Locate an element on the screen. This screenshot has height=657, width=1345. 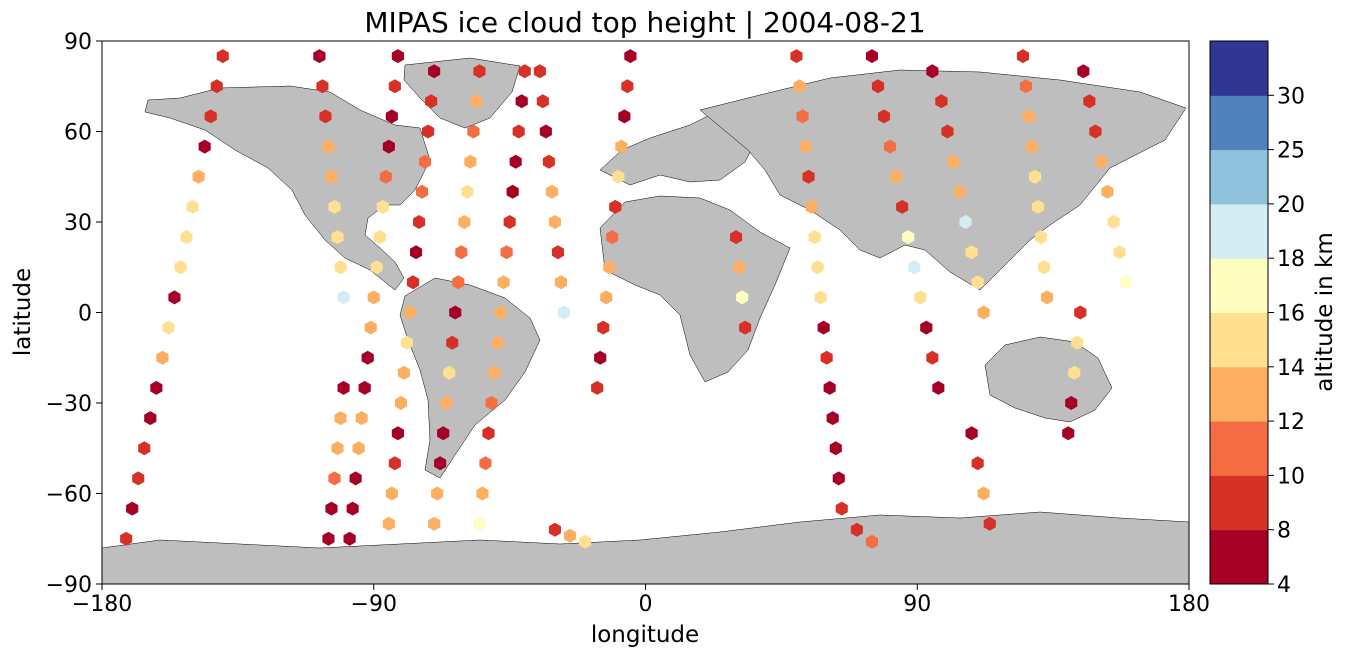
asia is located at coordinates (943, 180).